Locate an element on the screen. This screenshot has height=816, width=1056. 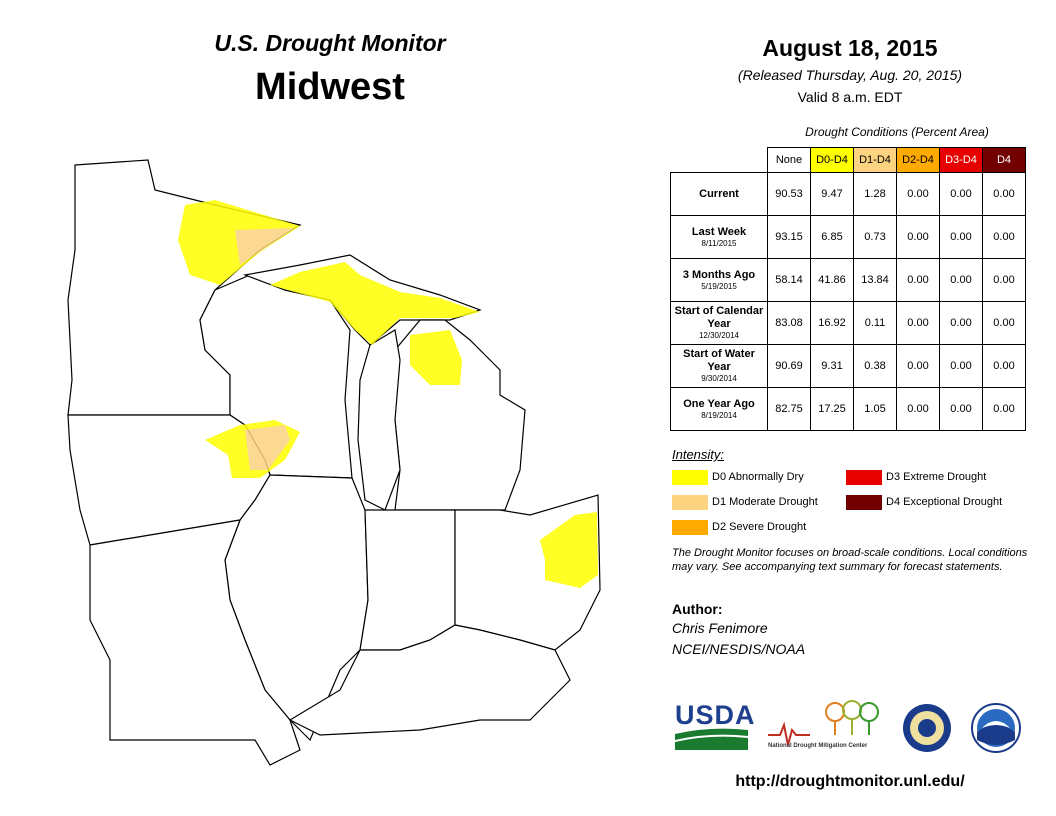
ndmc-logo-text: National Drought Mitigation Center is located at coordinates (818, 746).